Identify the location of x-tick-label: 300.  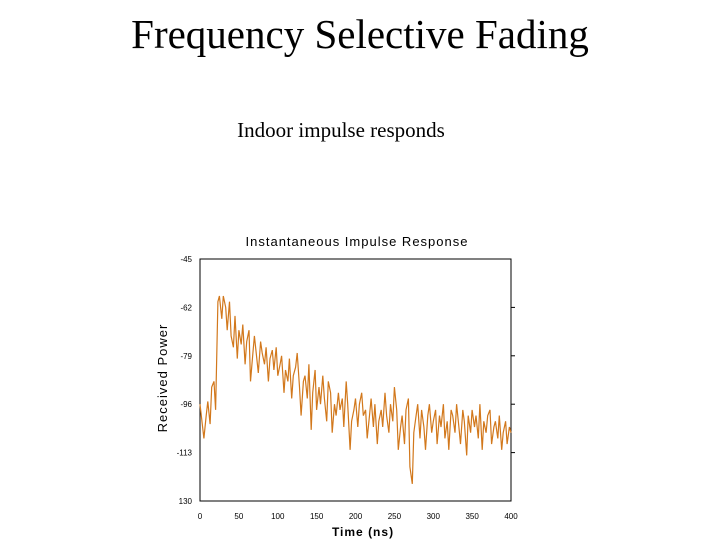
(434, 516).